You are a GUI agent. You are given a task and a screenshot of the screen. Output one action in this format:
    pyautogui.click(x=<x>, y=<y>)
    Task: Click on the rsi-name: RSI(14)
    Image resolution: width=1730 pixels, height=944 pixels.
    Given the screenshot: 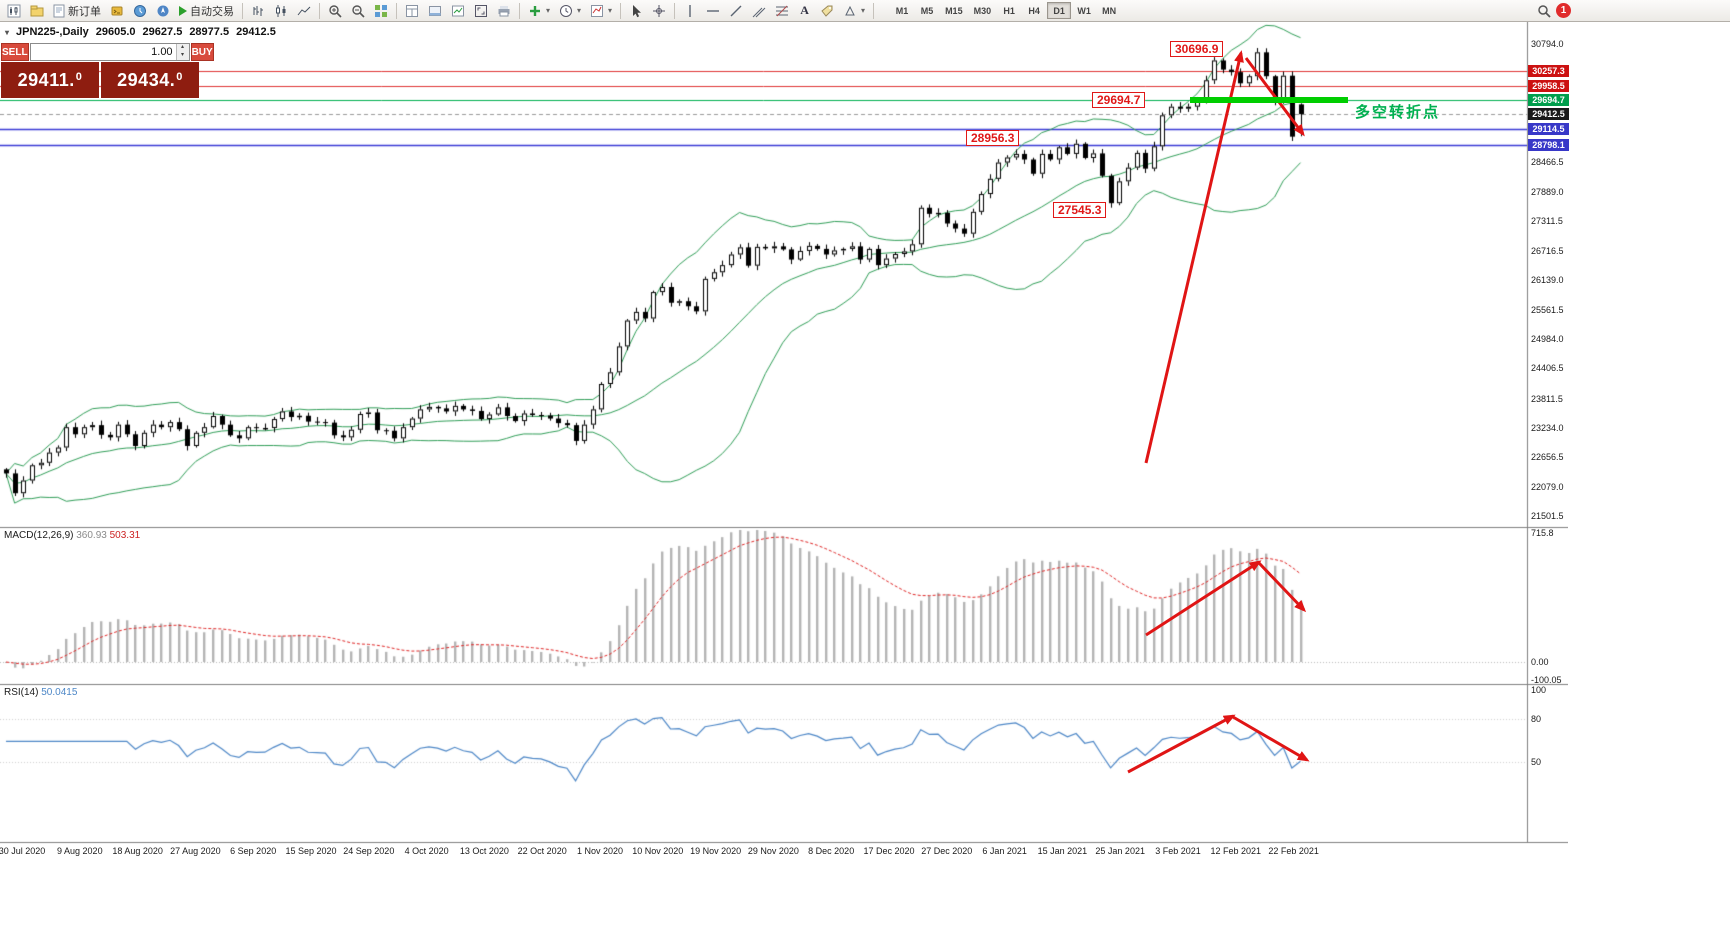 What is the action you would take?
    pyautogui.click(x=21, y=692)
    